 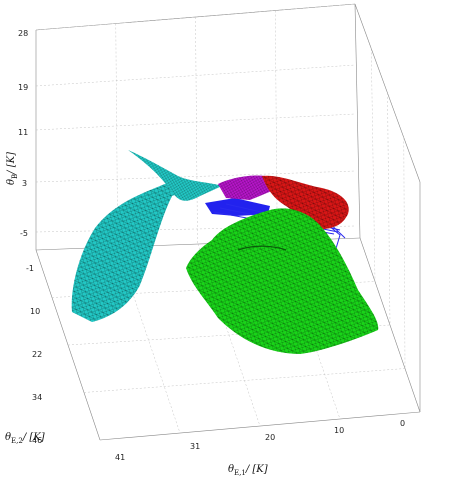 I want to click on z-axis-label: θB/ [K], so click(x=12, y=168).